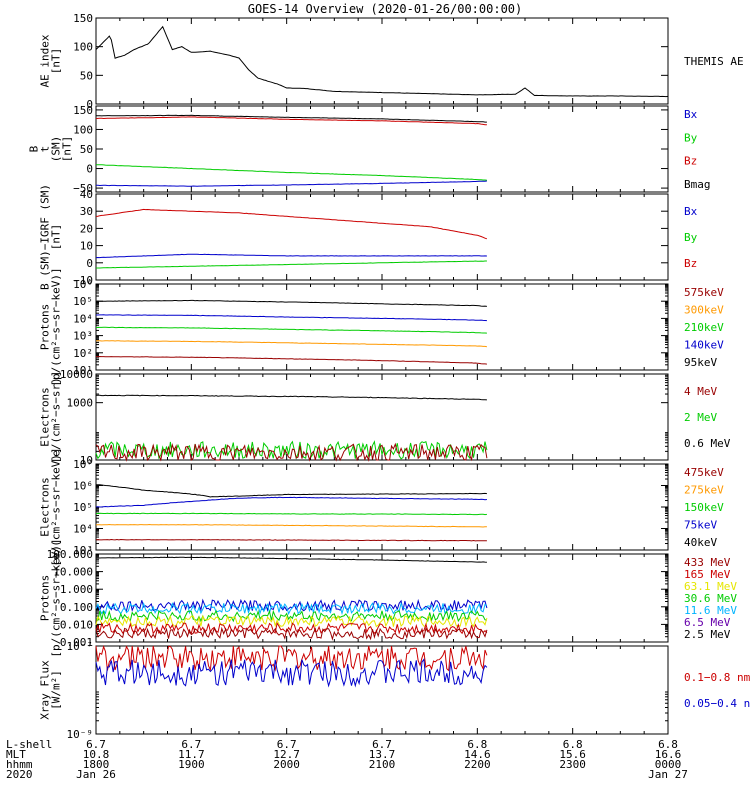  What do you see at coordinates (56, 417) in the screenshot?
I see `y-axis-label-line: [e/(cm²−s−sr)]` at bounding box center [56, 417].